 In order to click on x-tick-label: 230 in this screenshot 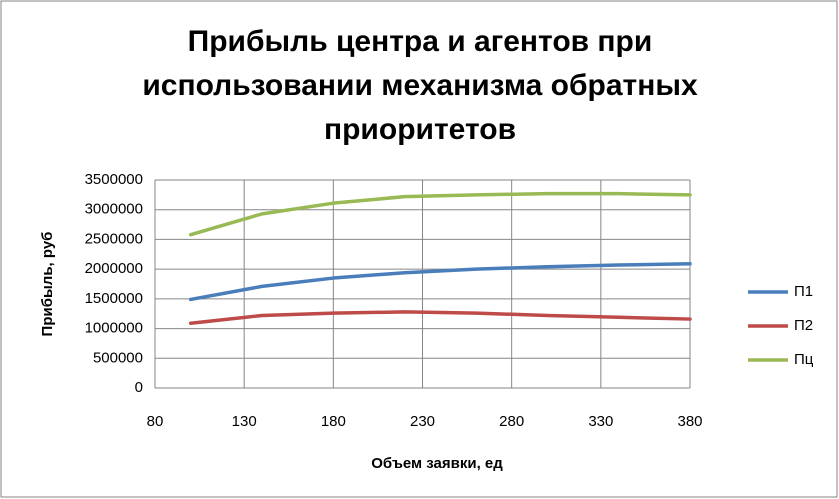, I will do `click(422, 421)`.